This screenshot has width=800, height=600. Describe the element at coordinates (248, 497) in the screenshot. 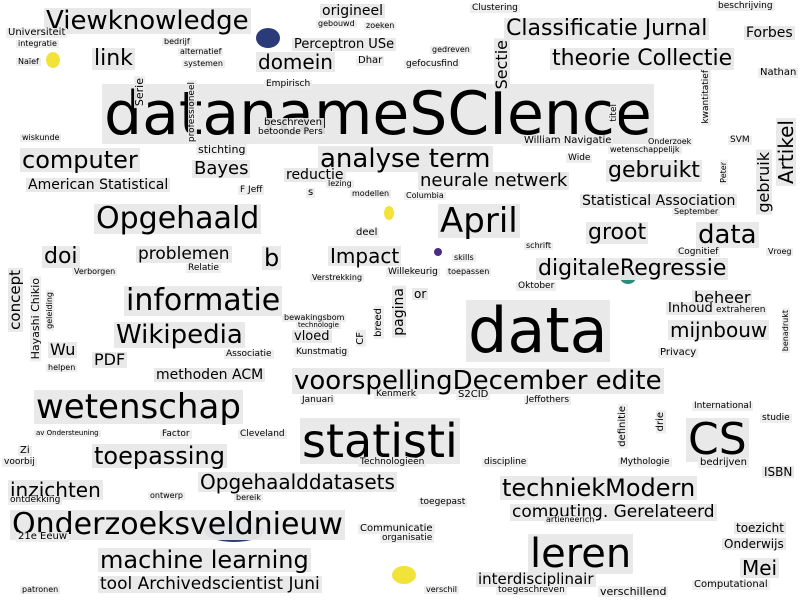

I see `cloud-word-bereik: bereik` at that location.